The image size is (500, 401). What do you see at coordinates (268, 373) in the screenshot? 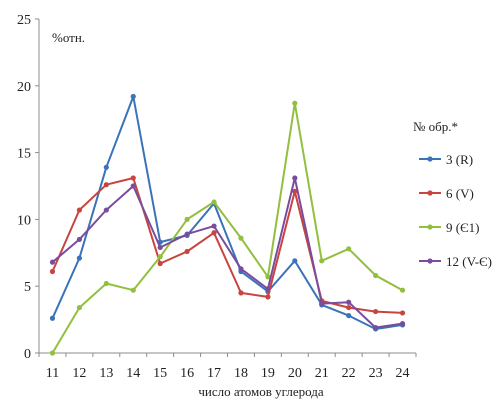
I see `x-tick-label: 19` at bounding box center [268, 373].